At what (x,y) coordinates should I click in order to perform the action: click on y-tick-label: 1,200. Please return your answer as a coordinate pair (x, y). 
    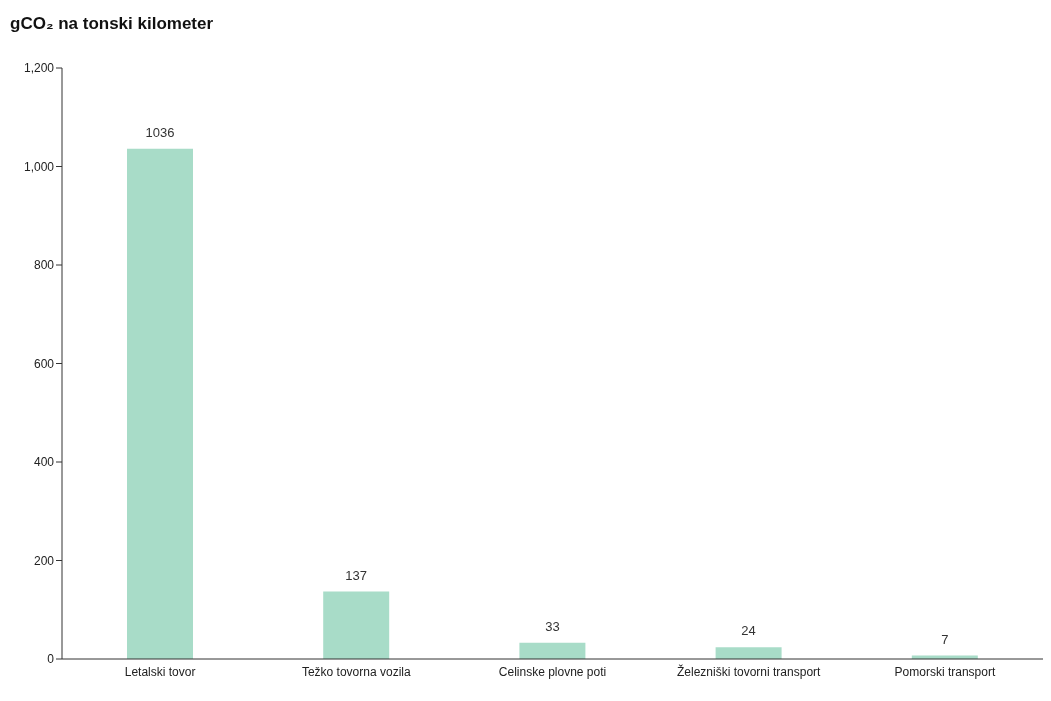
    Looking at the image, I should click on (39, 68).